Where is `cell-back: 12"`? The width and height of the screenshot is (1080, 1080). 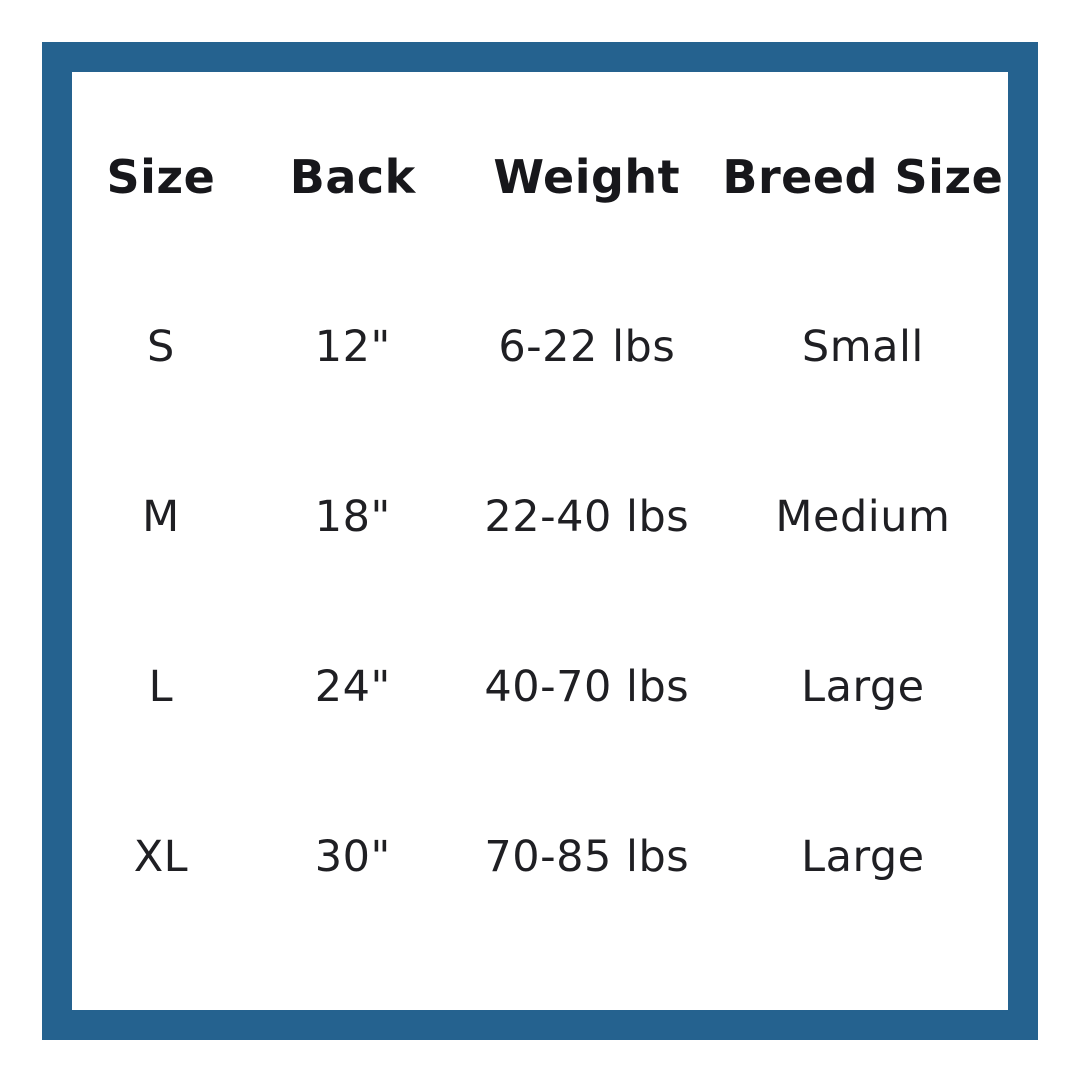
cell-back: 12" is located at coordinates (352, 347).